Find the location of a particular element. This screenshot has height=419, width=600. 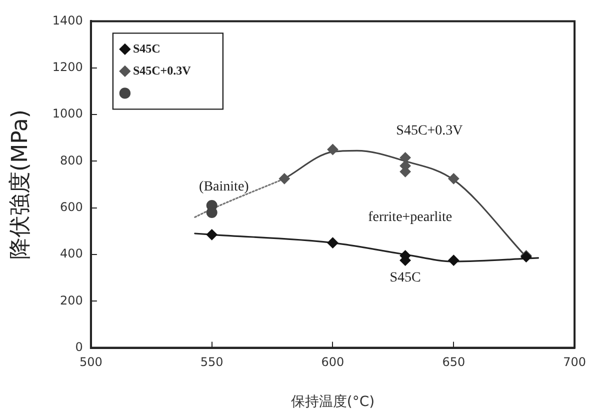

y-tick-label: 400 is located at coordinates (71, 253).